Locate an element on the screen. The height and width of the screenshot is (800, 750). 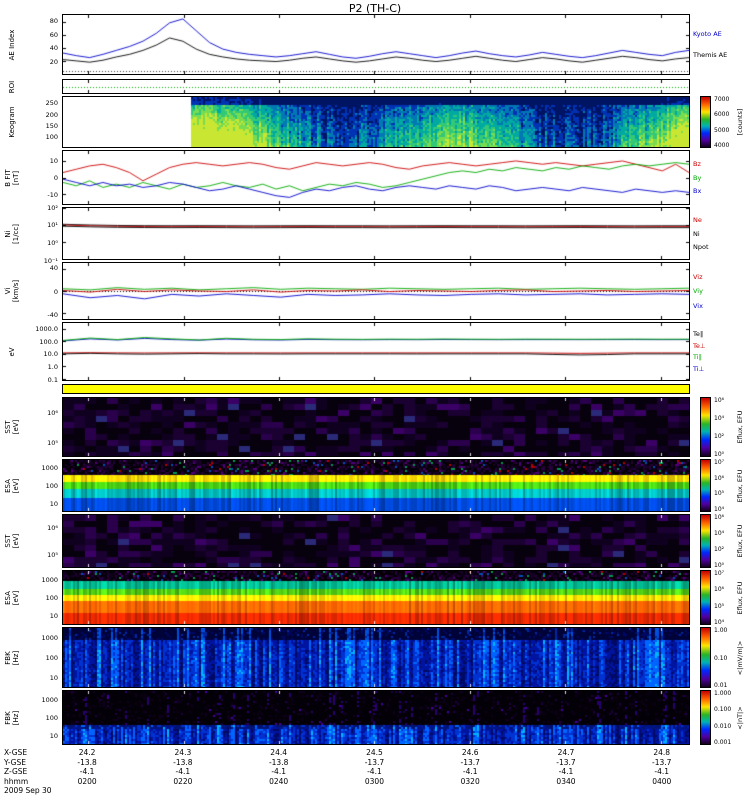
ytick-temperature: 1.0 is located at coordinates (52, 367).